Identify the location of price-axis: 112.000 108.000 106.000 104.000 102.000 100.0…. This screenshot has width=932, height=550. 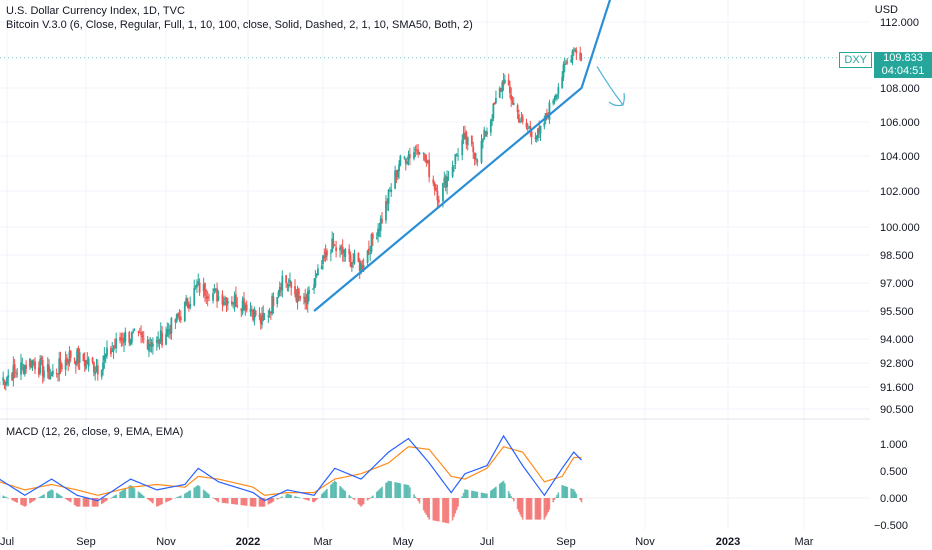
(900, 216).